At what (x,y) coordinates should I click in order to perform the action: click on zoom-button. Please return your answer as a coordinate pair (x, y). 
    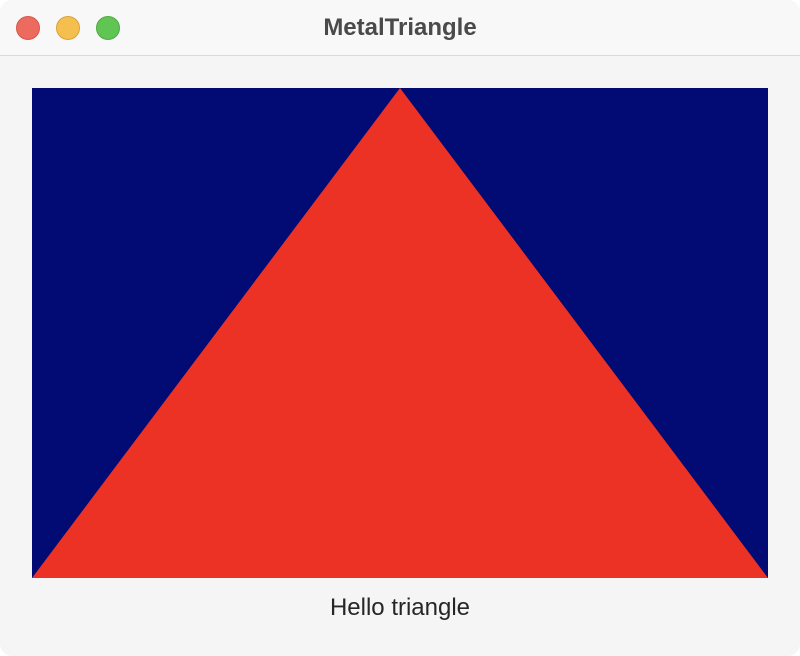
    Looking at the image, I should click on (108, 28).